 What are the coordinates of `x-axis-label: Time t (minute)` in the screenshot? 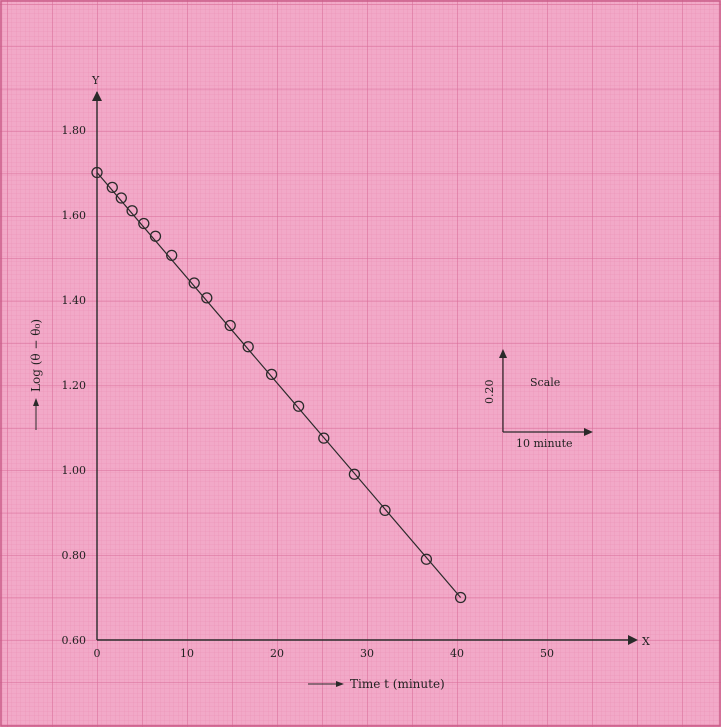 It's located at (397, 684).